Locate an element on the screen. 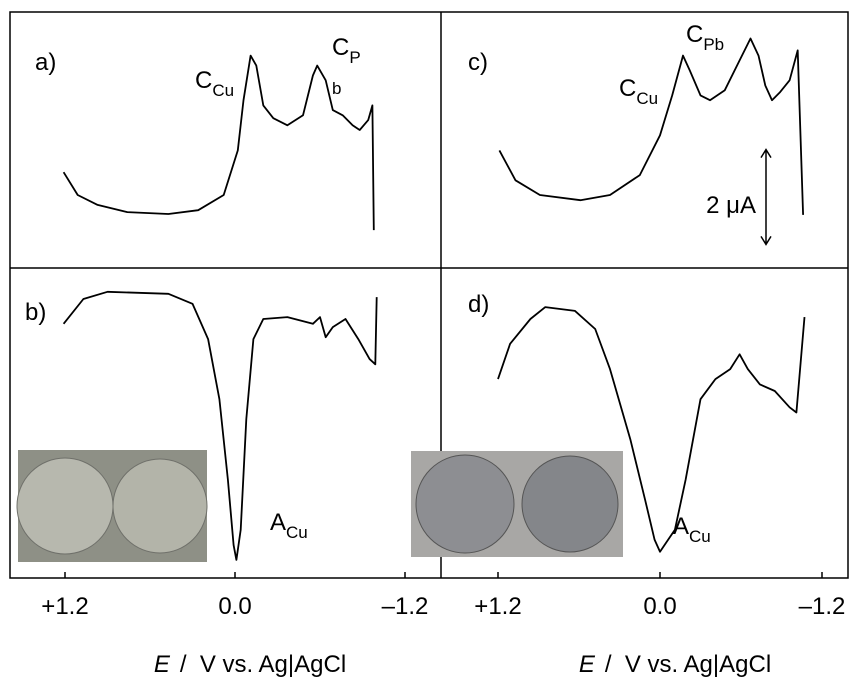 Image resolution: width=857 pixels, height=686 pixels. panel-label: a) is located at coordinates (45, 62).